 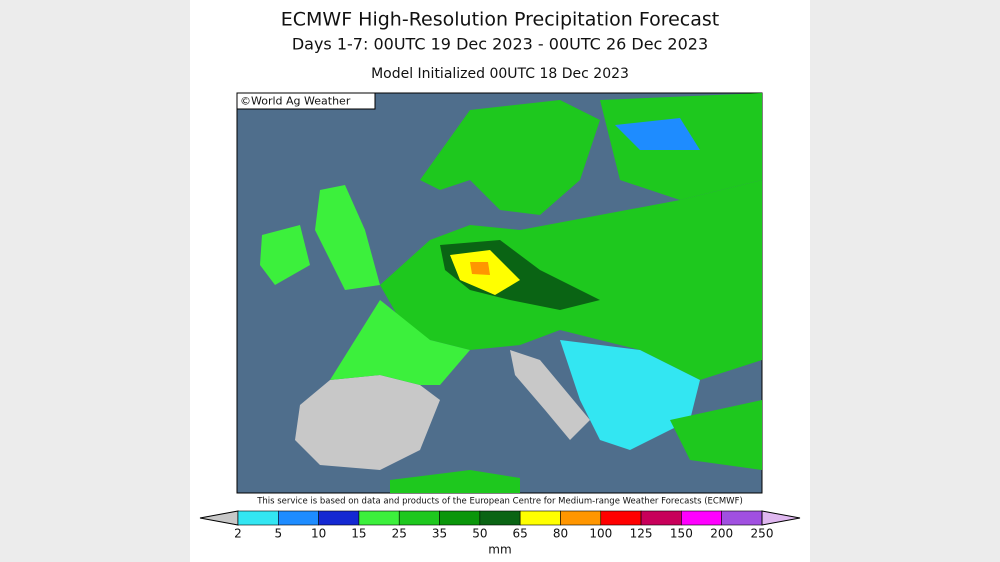 What do you see at coordinates (500, 74) in the screenshot?
I see `initialized: Model Initialized 00UTC 18 Dec 2023` at bounding box center [500, 74].